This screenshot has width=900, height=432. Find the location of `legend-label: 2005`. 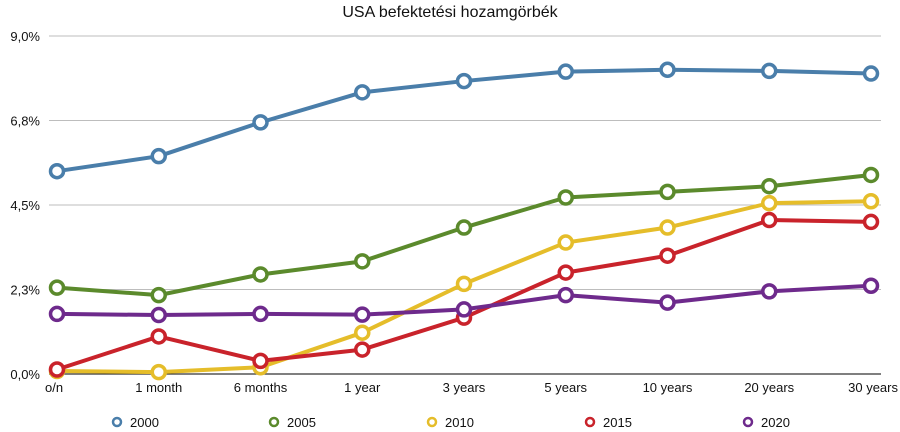

legend-label: 2005 is located at coordinates (301, 422).